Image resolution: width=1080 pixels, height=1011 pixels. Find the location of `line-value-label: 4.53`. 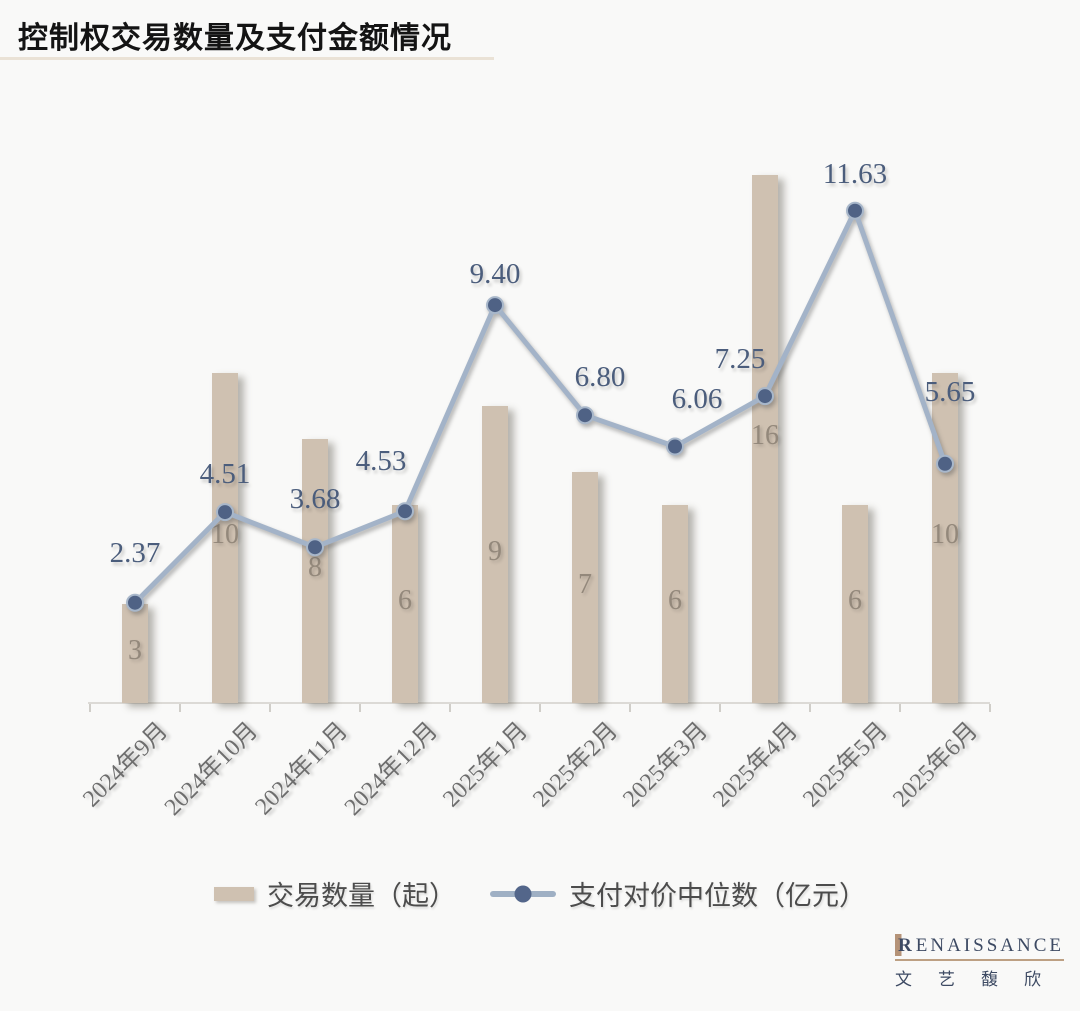

line-value-label: 4.53 is located at coordinates (381, 461).